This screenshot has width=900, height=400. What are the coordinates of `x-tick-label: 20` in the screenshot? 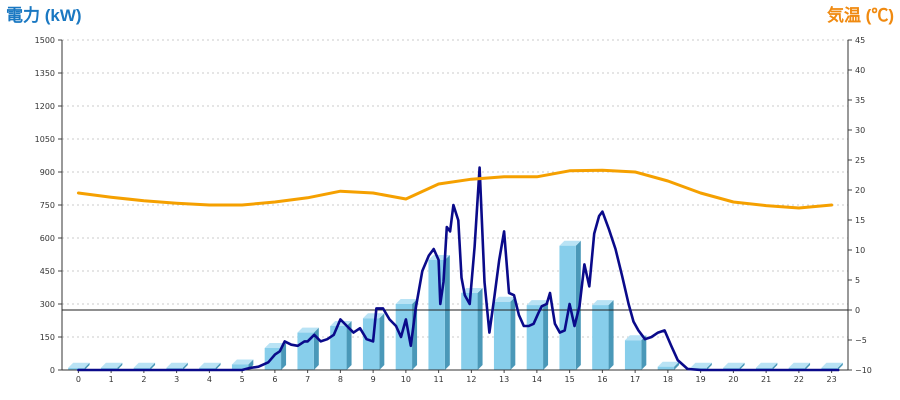 It's located at (733, 379).